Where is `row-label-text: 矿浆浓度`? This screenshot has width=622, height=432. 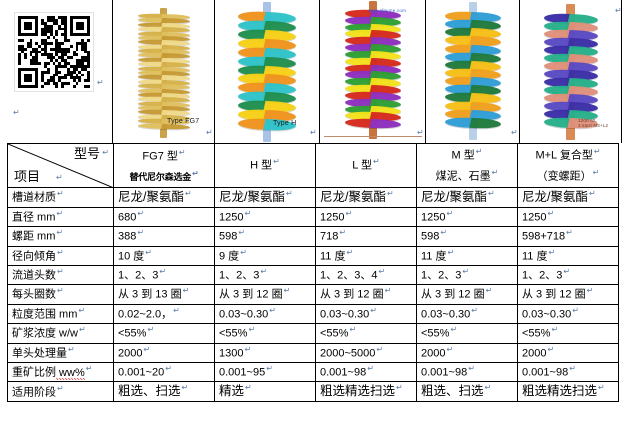 row-label-text: 矿浆浓度 is located at coordinates (34, 333).